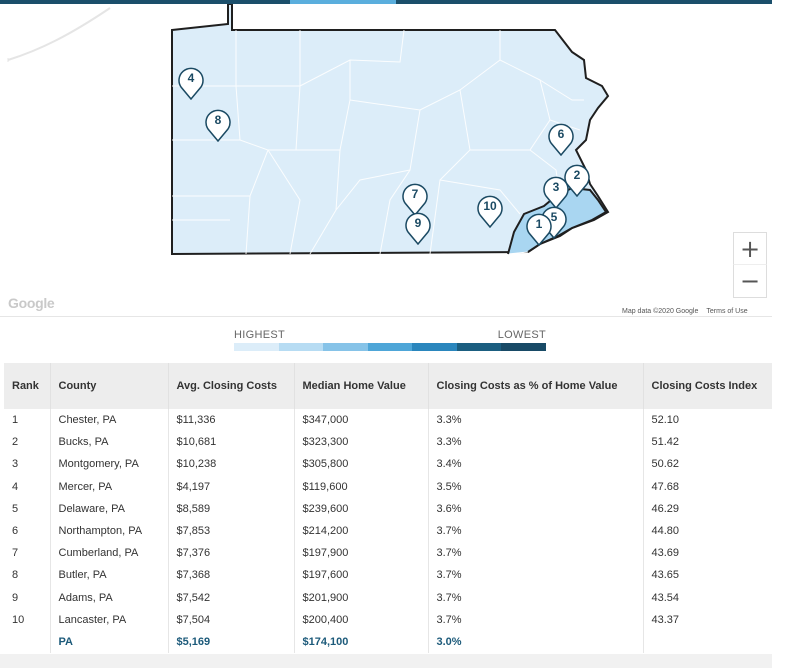  I want to click on rank-cell: 9, so click(27, 597).